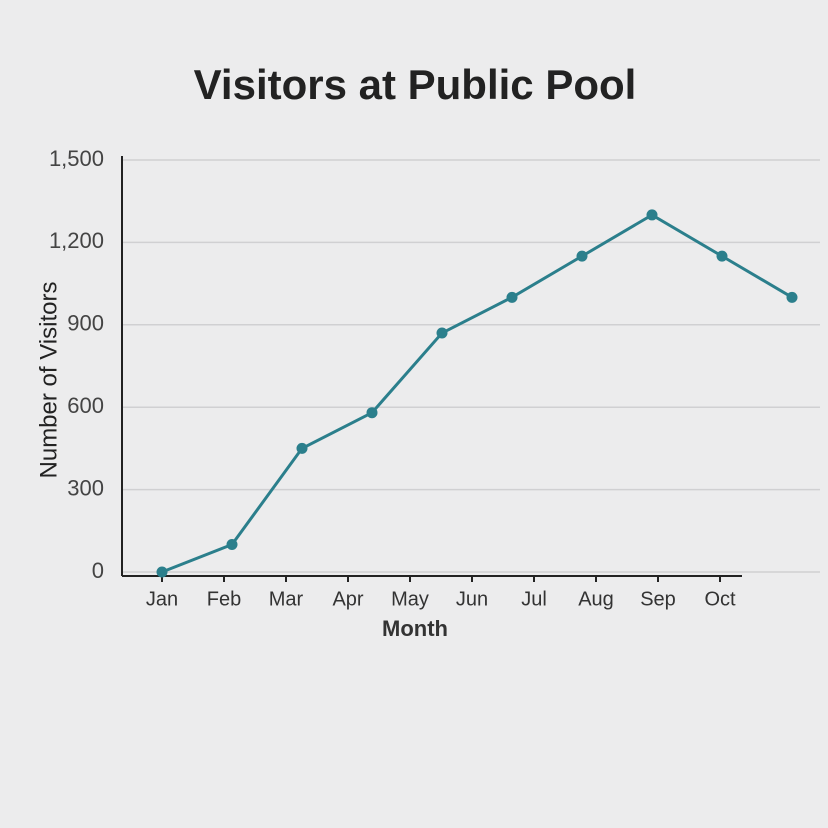  What do you see at coordinates (76, 240) in the screenshot?
I see `y-tick-label: 1,200` at bounding box center [76, 240].